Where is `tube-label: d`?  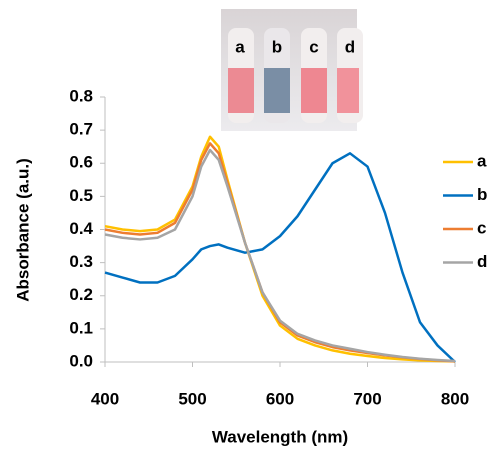 tube-label: d is located at coordinates (350, 46).